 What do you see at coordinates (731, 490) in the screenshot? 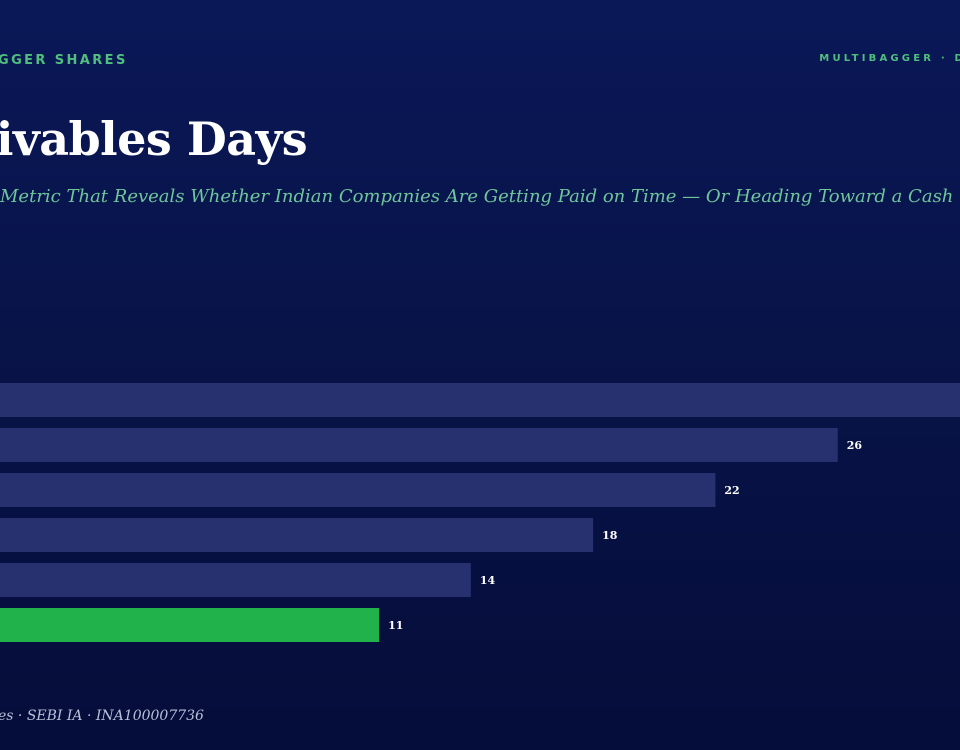
I see `bar-value-label: 22` at bounding box center [731, 490].